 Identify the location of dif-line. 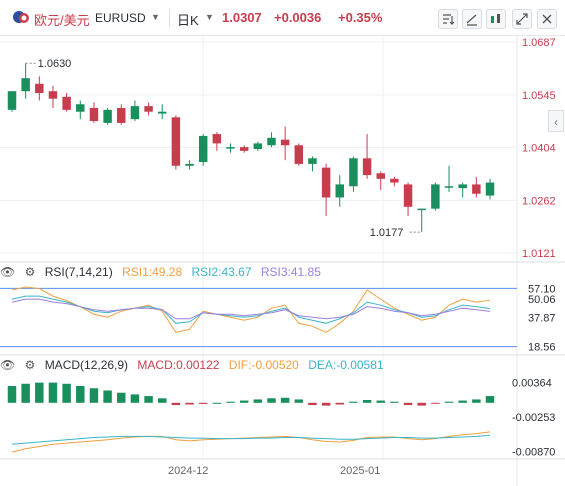
(251, 442).